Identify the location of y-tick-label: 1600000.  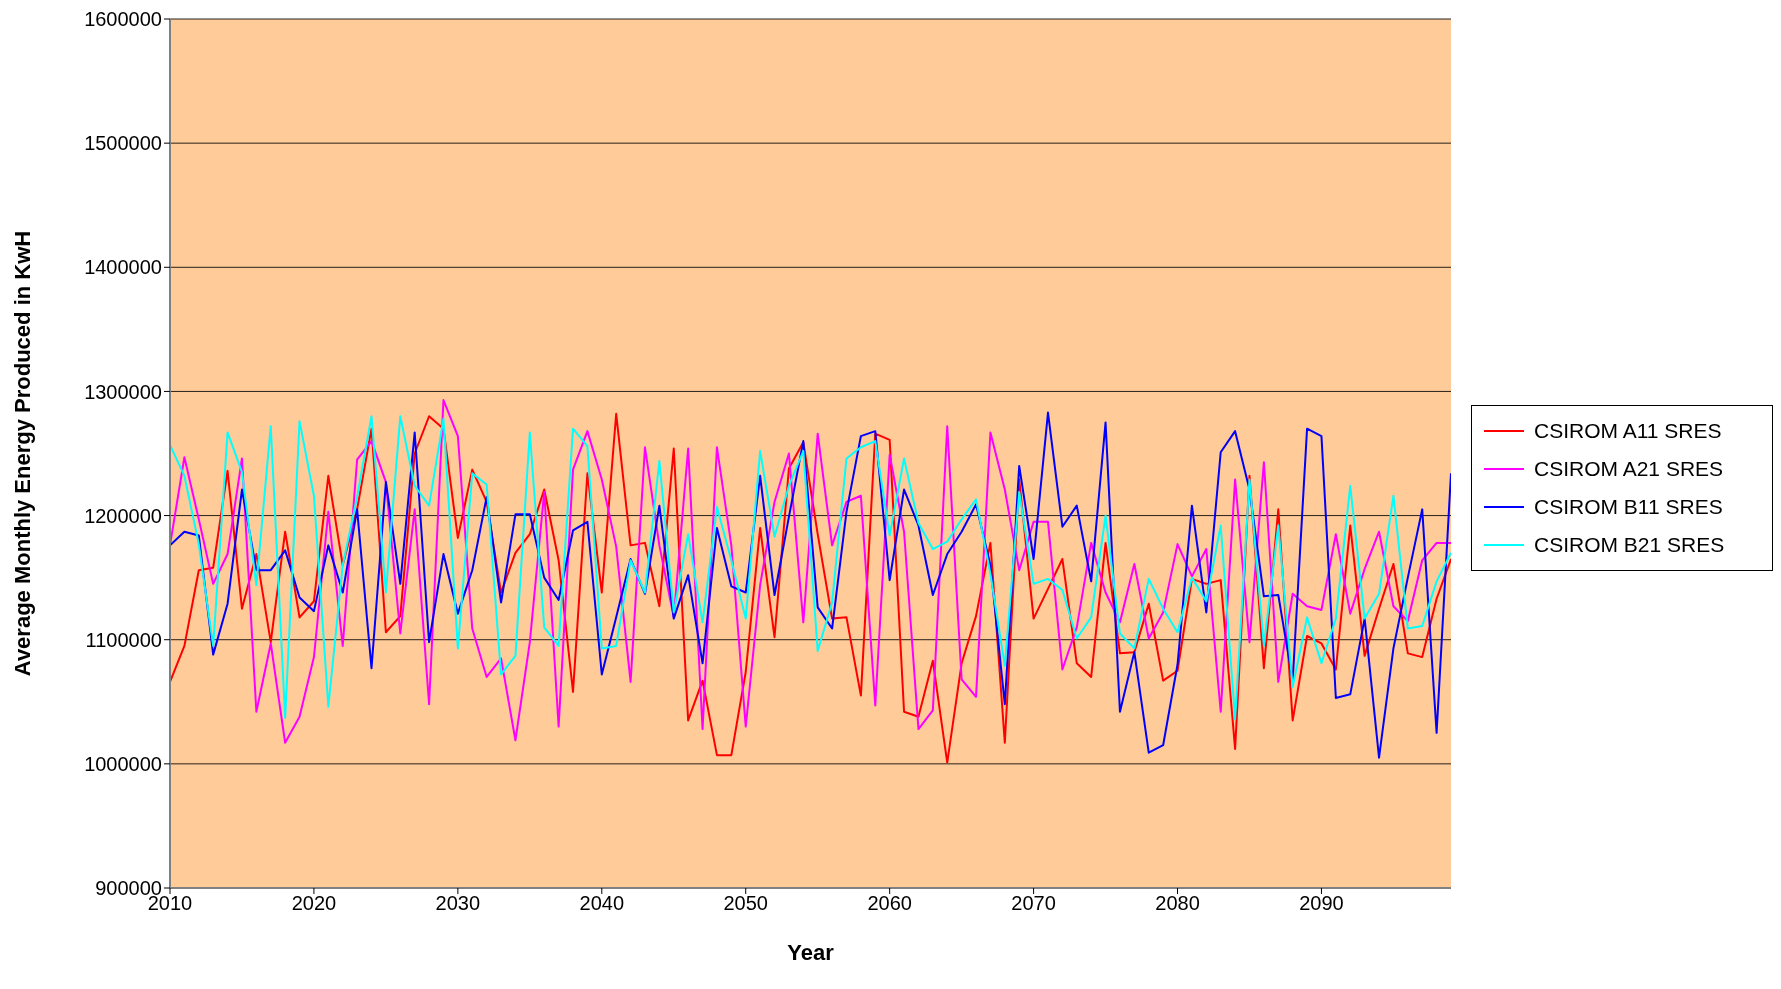
(123, 19).